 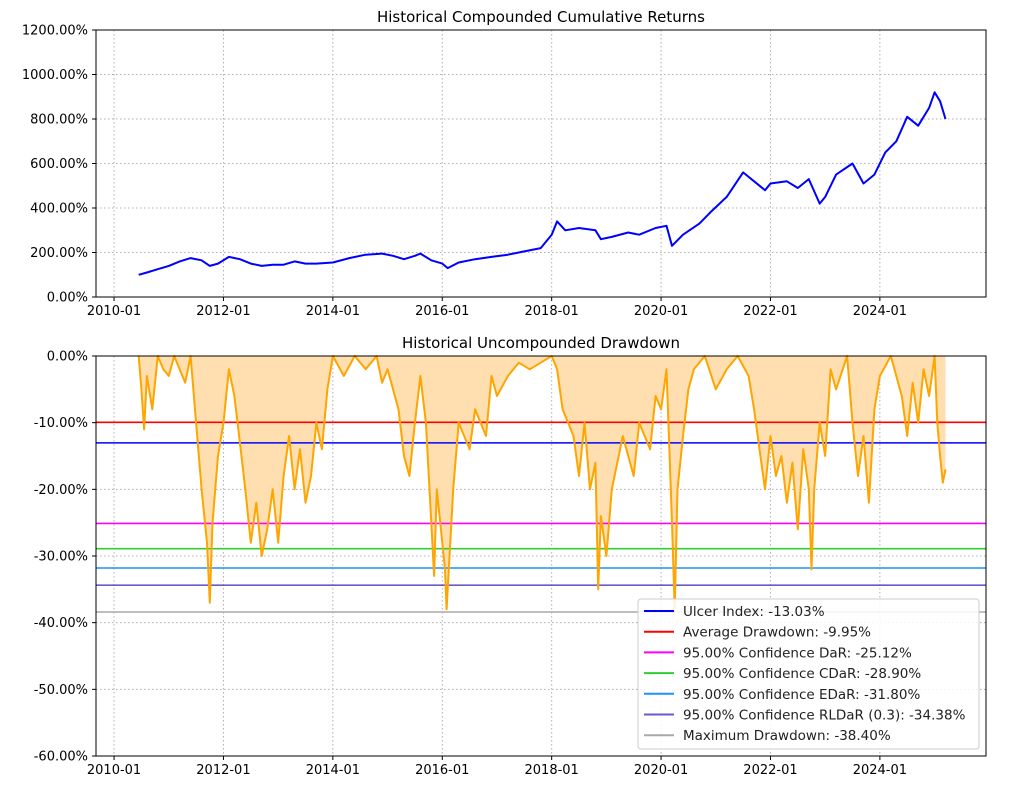 I want to click on y-tick-label: 1000.00%, so click(x=55, y=75).